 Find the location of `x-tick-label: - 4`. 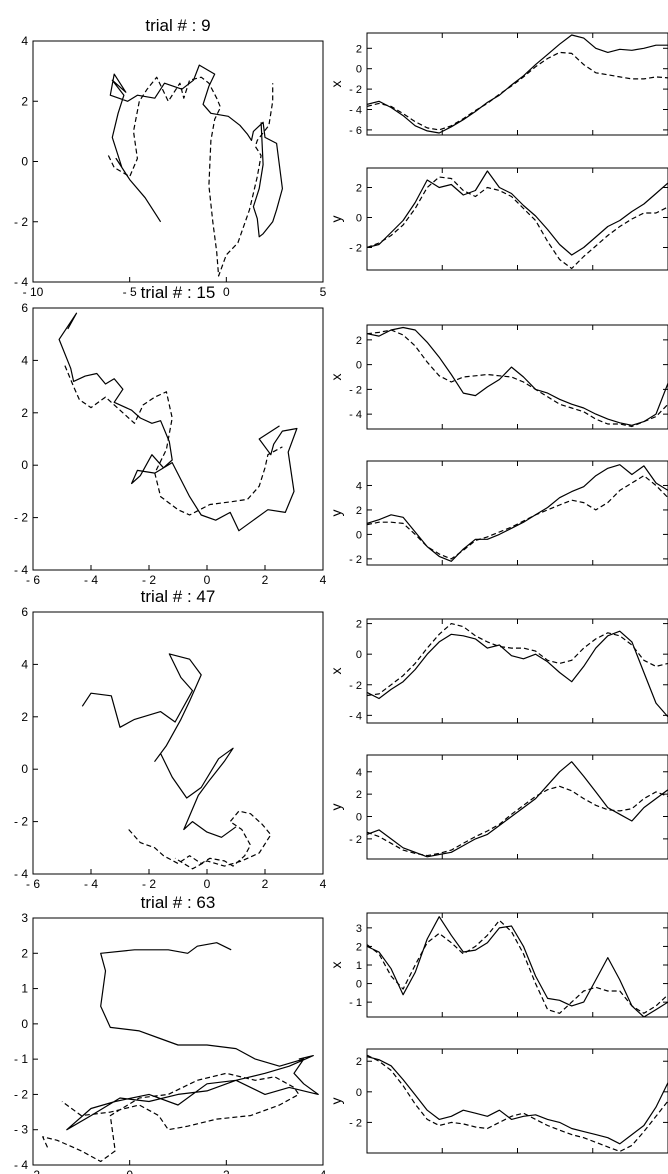

x-tick-label: - 4 is located at coordinates (91, 884).